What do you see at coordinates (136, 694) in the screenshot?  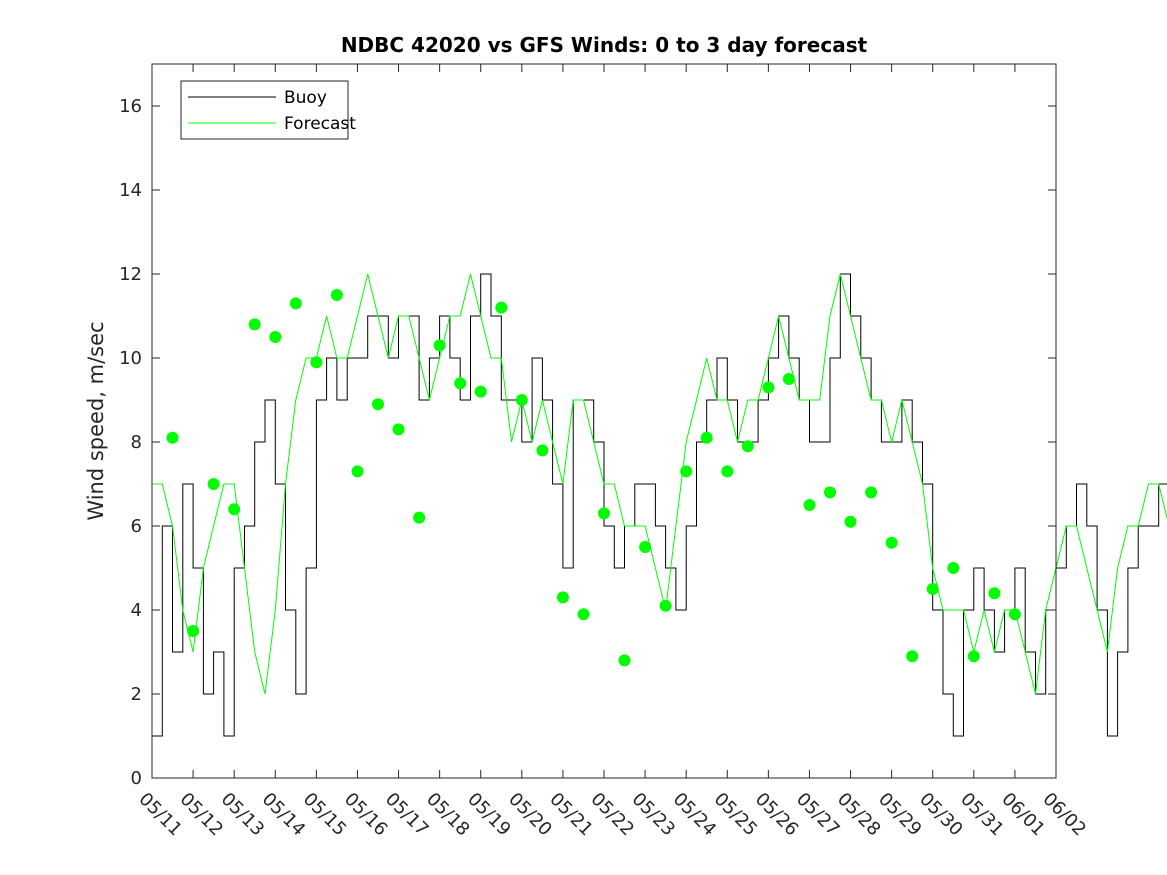 I see `y-tick-label: 2` at bounding box center [136, 694].